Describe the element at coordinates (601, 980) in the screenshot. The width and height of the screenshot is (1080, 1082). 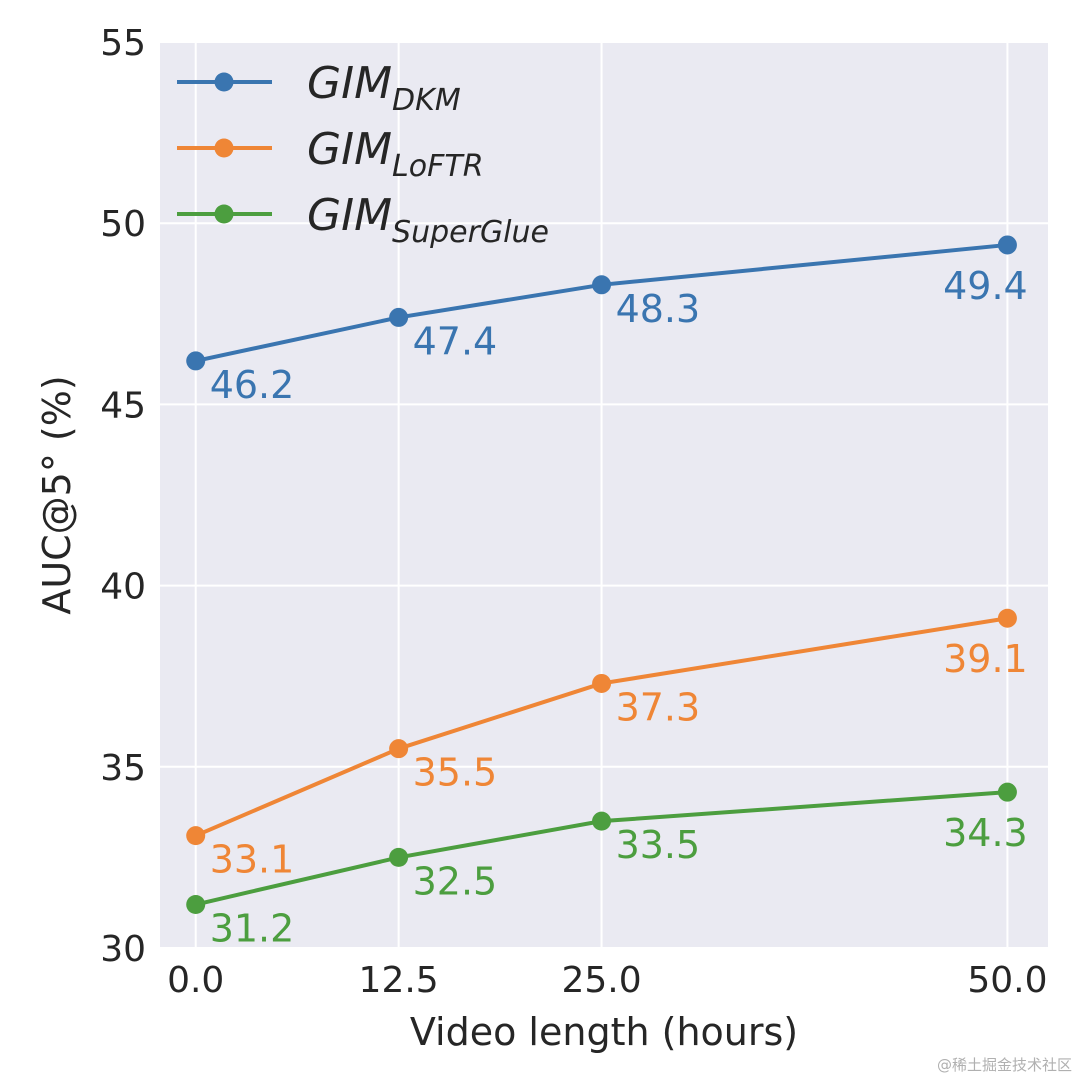
I see `x-tick-label: 25.0` at that location.